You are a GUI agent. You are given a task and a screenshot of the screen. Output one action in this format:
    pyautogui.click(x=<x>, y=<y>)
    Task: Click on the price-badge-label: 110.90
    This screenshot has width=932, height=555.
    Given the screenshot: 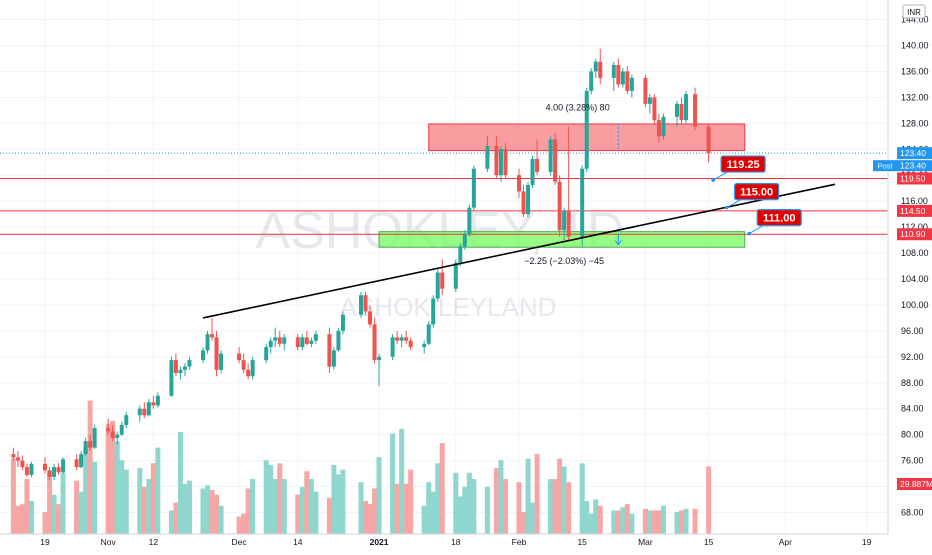 What is the action you would take?
    pyautogui.click(x=913, y=234)
    